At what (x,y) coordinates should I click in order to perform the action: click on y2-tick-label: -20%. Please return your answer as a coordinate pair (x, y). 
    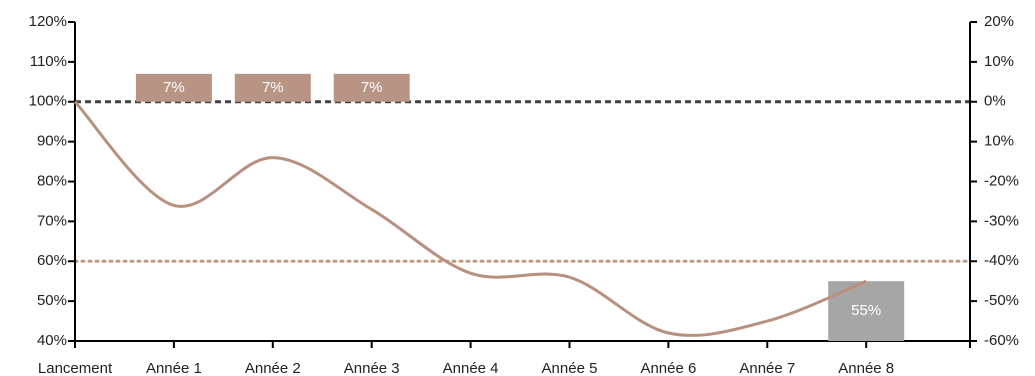
    Looking at the image, I should click on (1001, 180).